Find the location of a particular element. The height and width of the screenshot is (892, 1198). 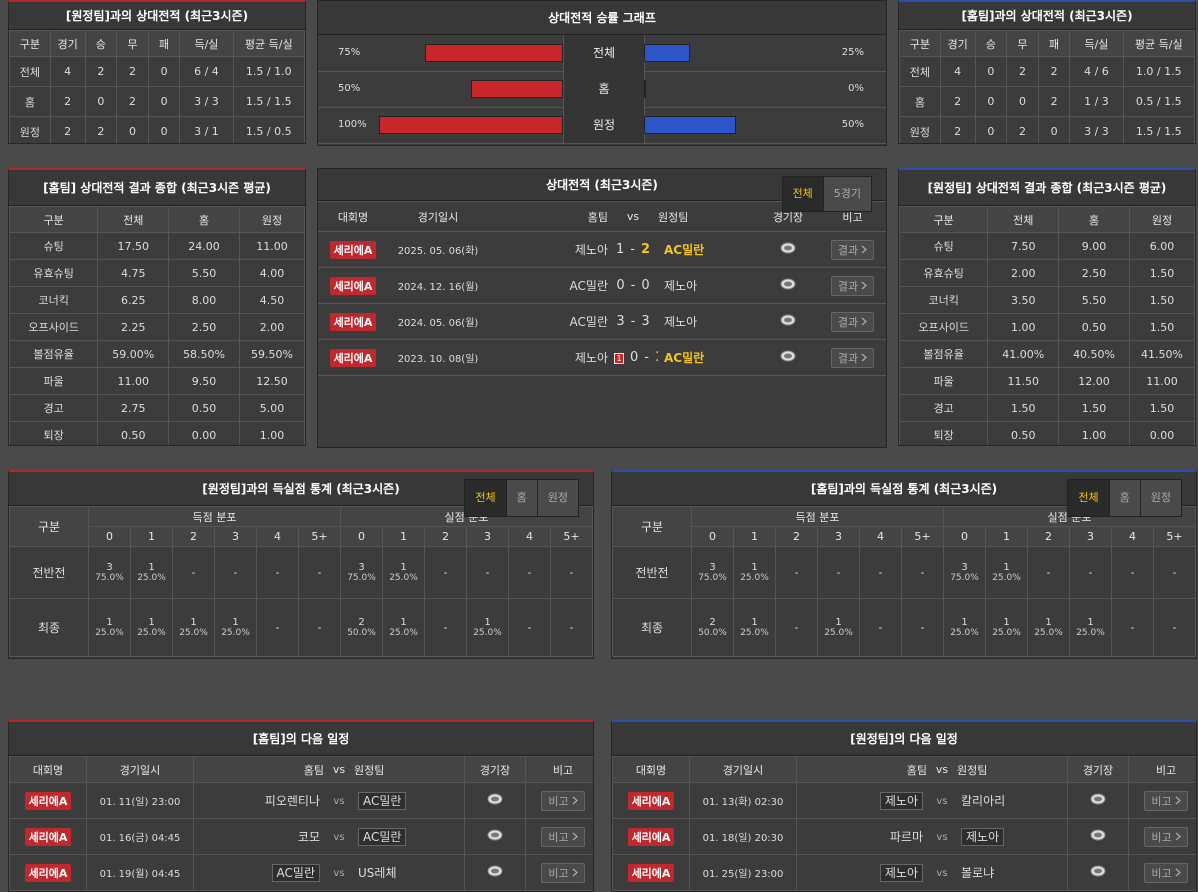

column-header: 5+ is located at coordinates (1174, 536).